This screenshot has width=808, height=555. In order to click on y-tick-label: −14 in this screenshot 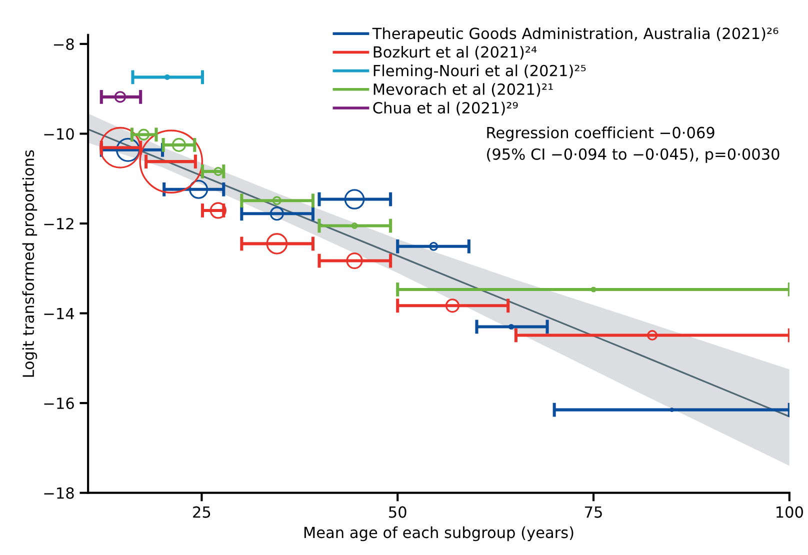, I will do `click(59, 314)`.